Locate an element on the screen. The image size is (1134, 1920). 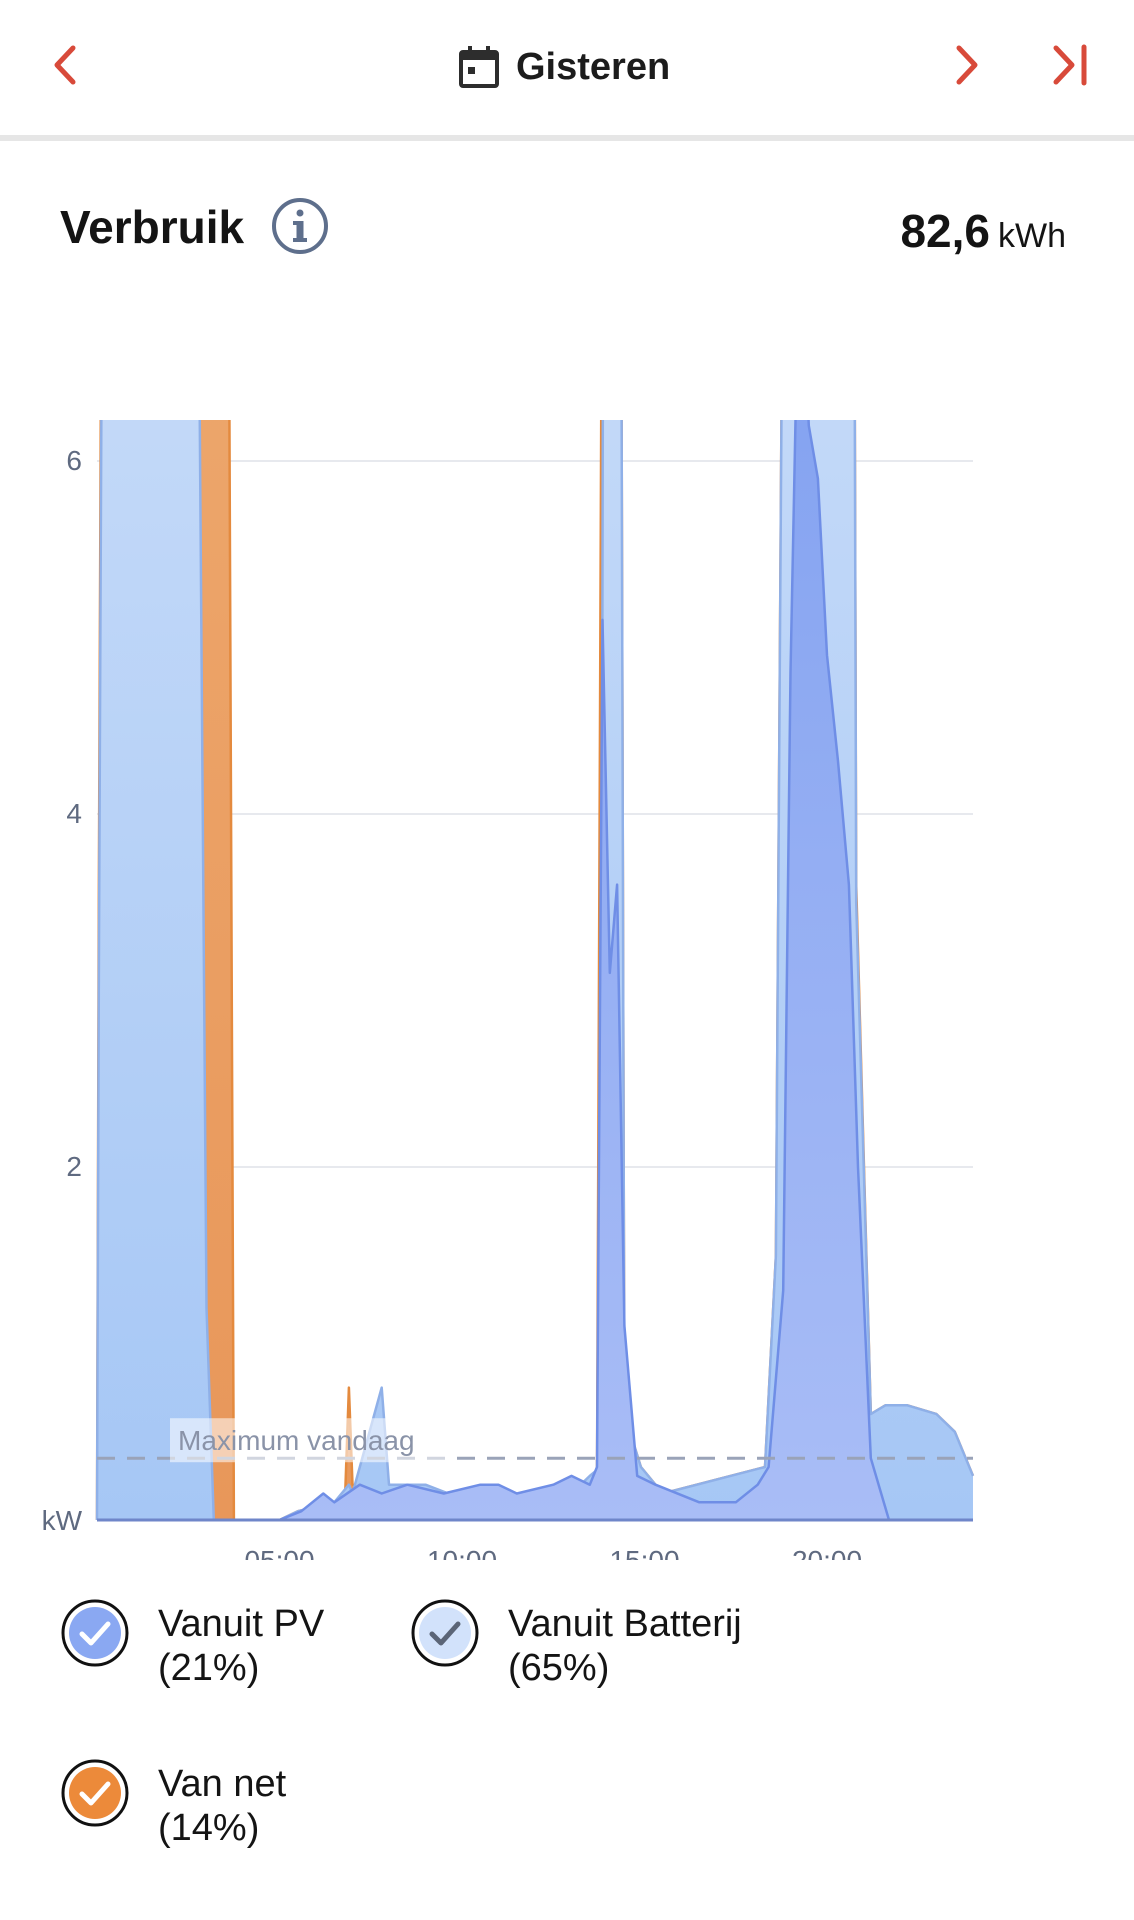
date-selector: Gisteren is located at coordinates (564, 67).